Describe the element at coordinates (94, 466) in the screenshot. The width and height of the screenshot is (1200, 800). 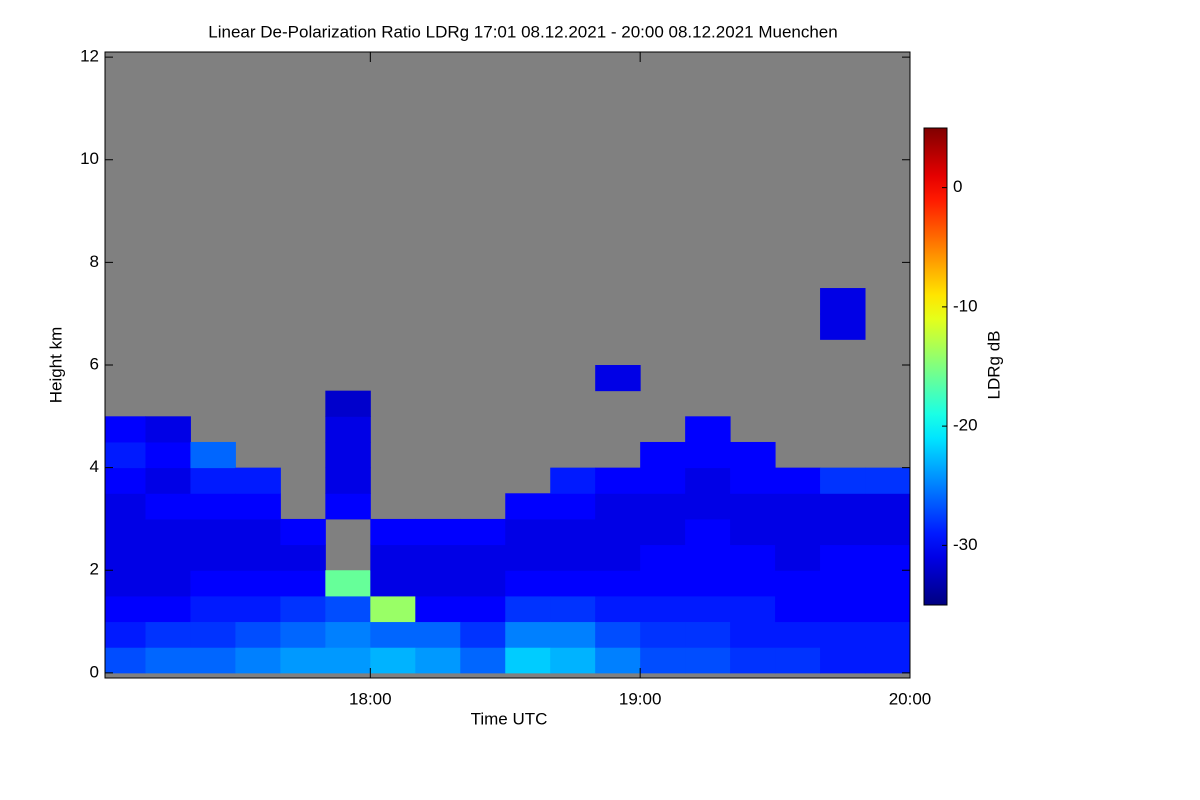
I see `y-tick-label: 4` at that location.